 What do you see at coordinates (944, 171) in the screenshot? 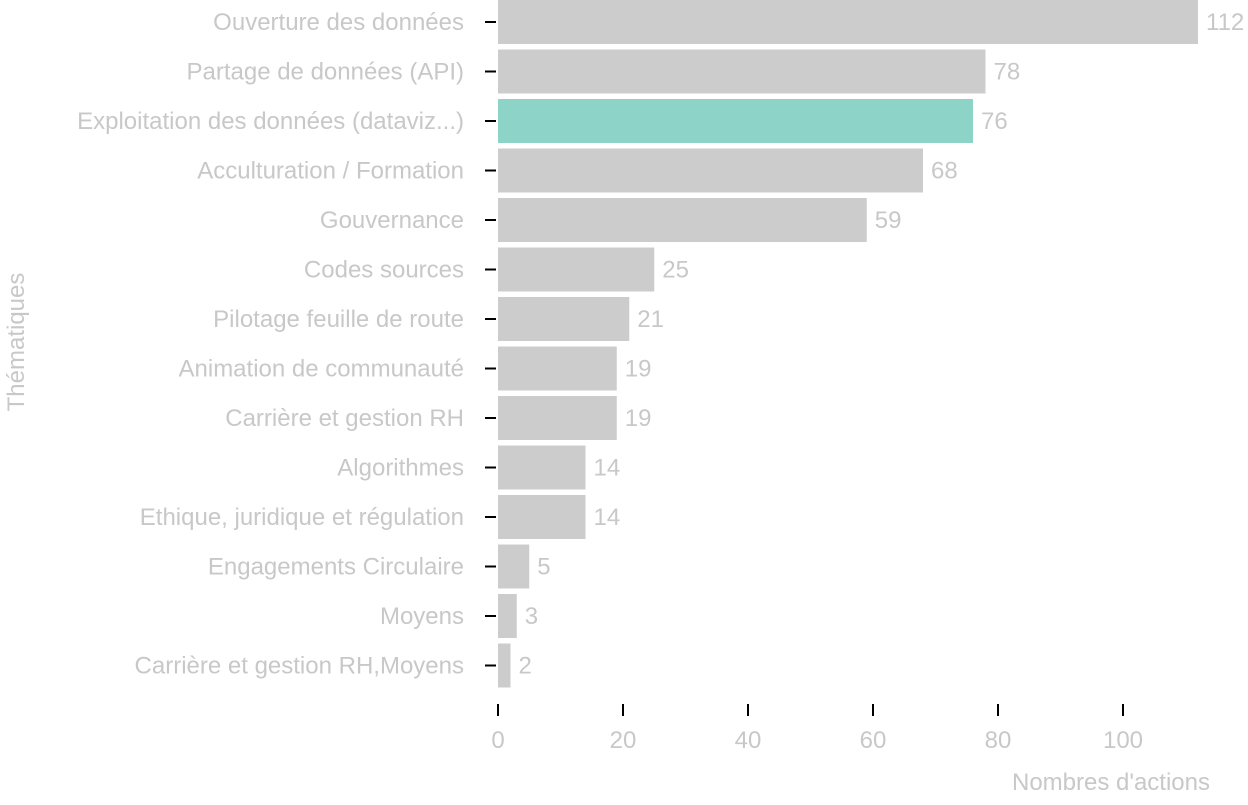
I see `value-label: 68` at bounding box center [944, 171].